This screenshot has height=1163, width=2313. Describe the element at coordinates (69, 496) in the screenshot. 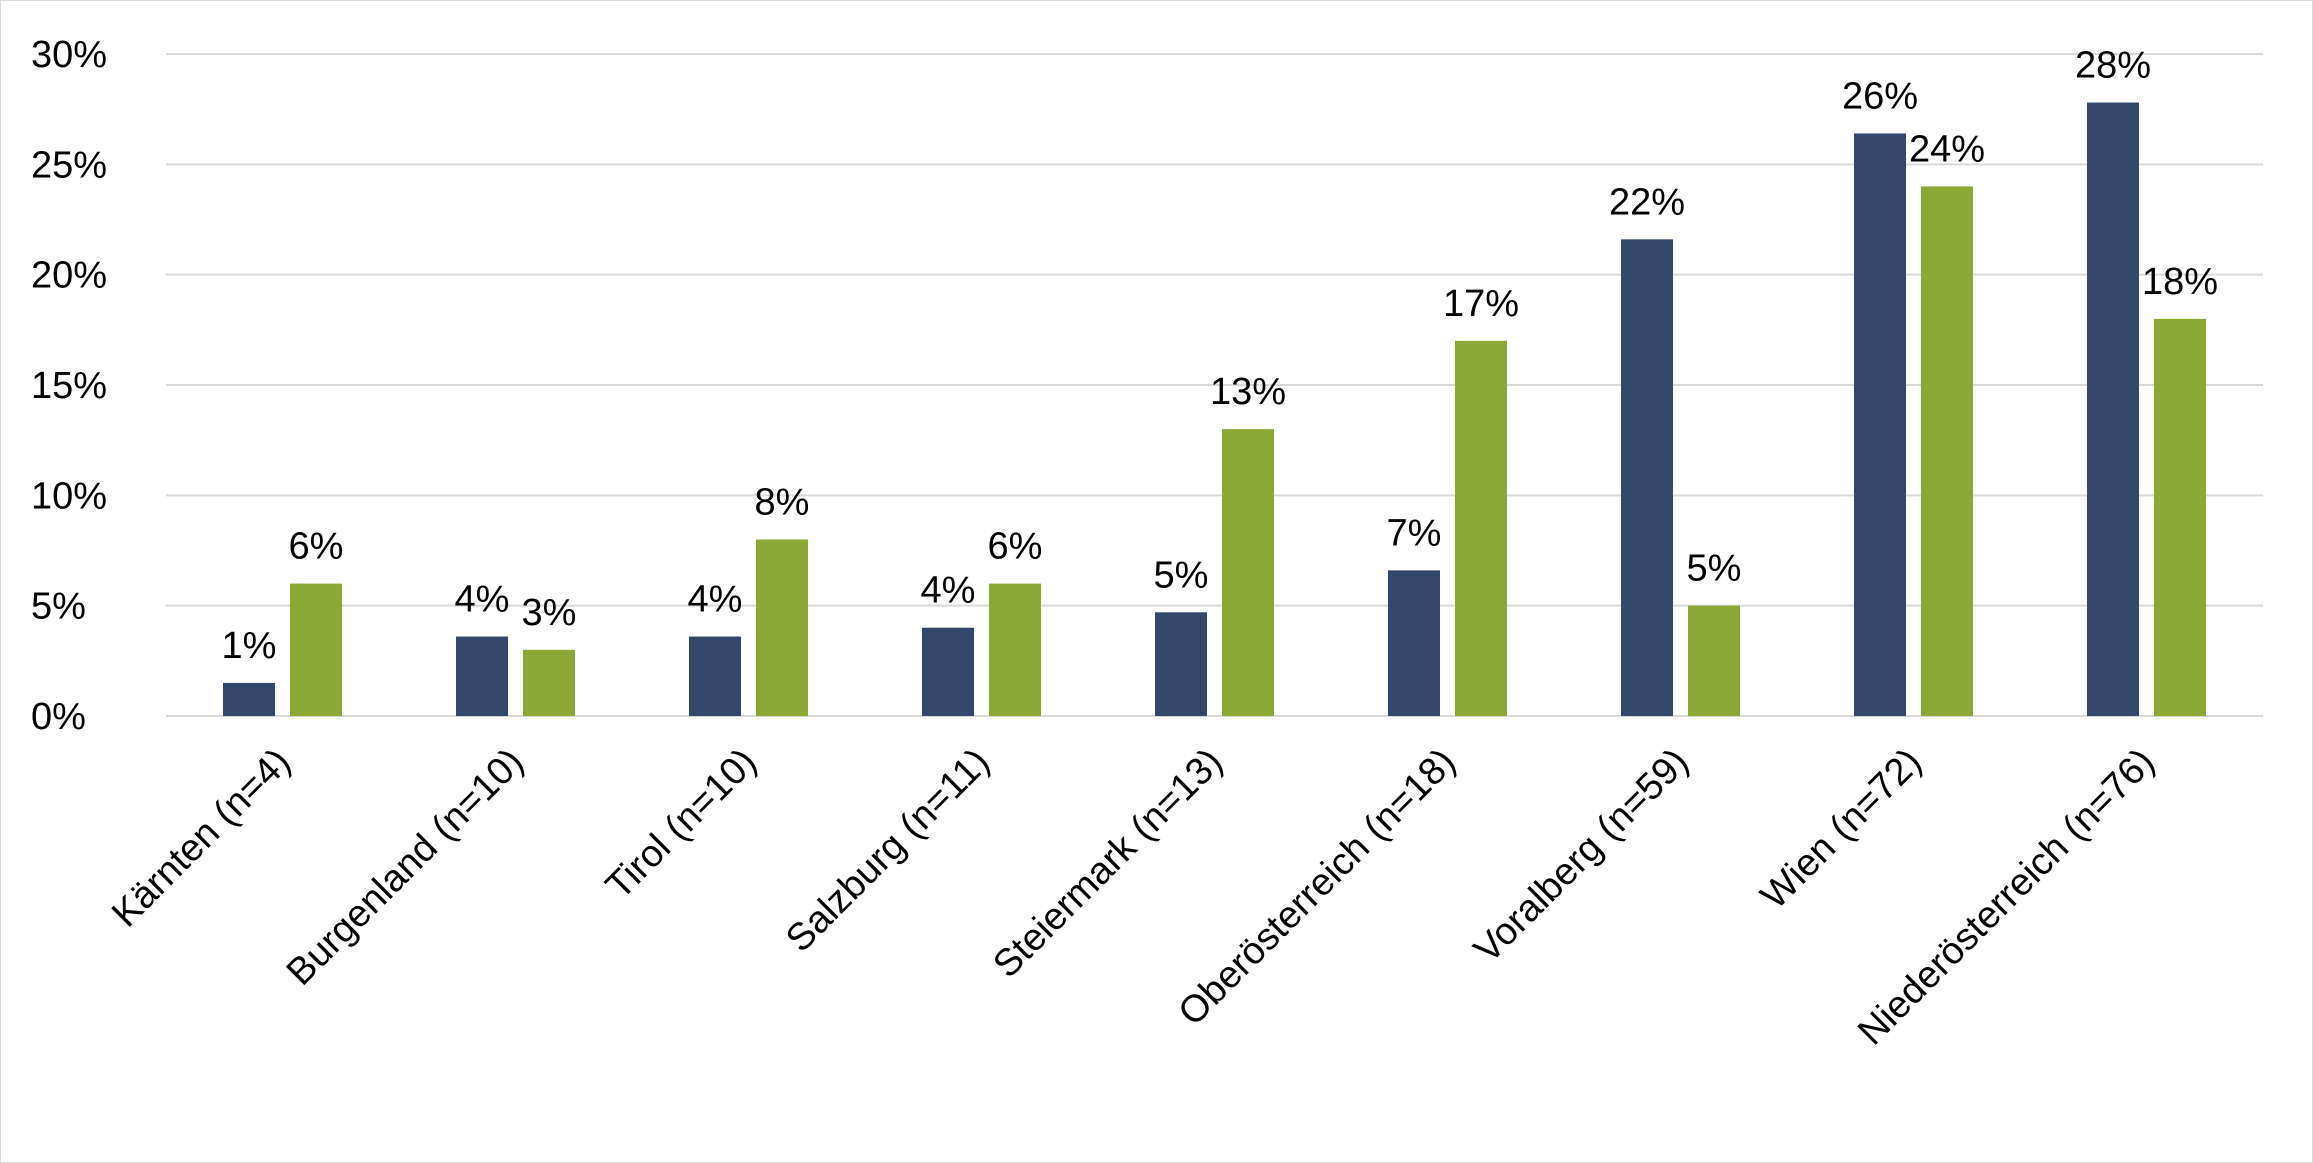

I see `y-tick-label: 10%` at that location.